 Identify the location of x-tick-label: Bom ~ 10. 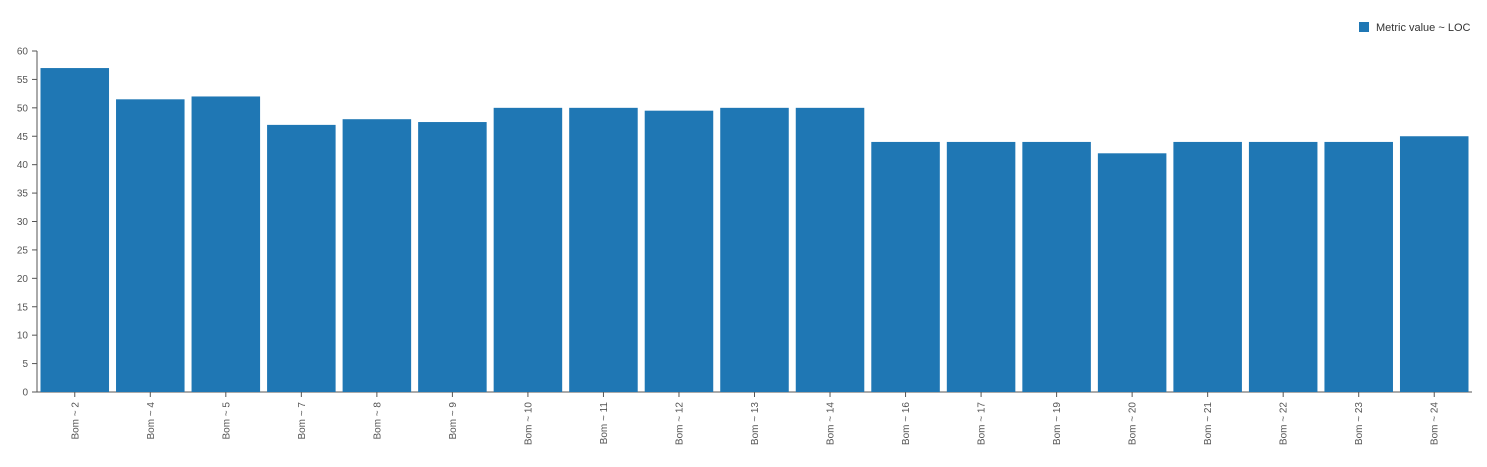
(528, 424).